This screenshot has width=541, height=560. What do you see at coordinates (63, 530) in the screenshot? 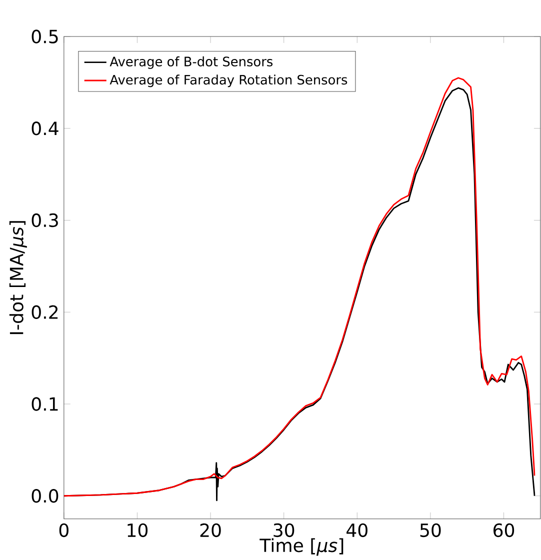
I see `x-tick-label: 0` at bounding box center [63, 530].